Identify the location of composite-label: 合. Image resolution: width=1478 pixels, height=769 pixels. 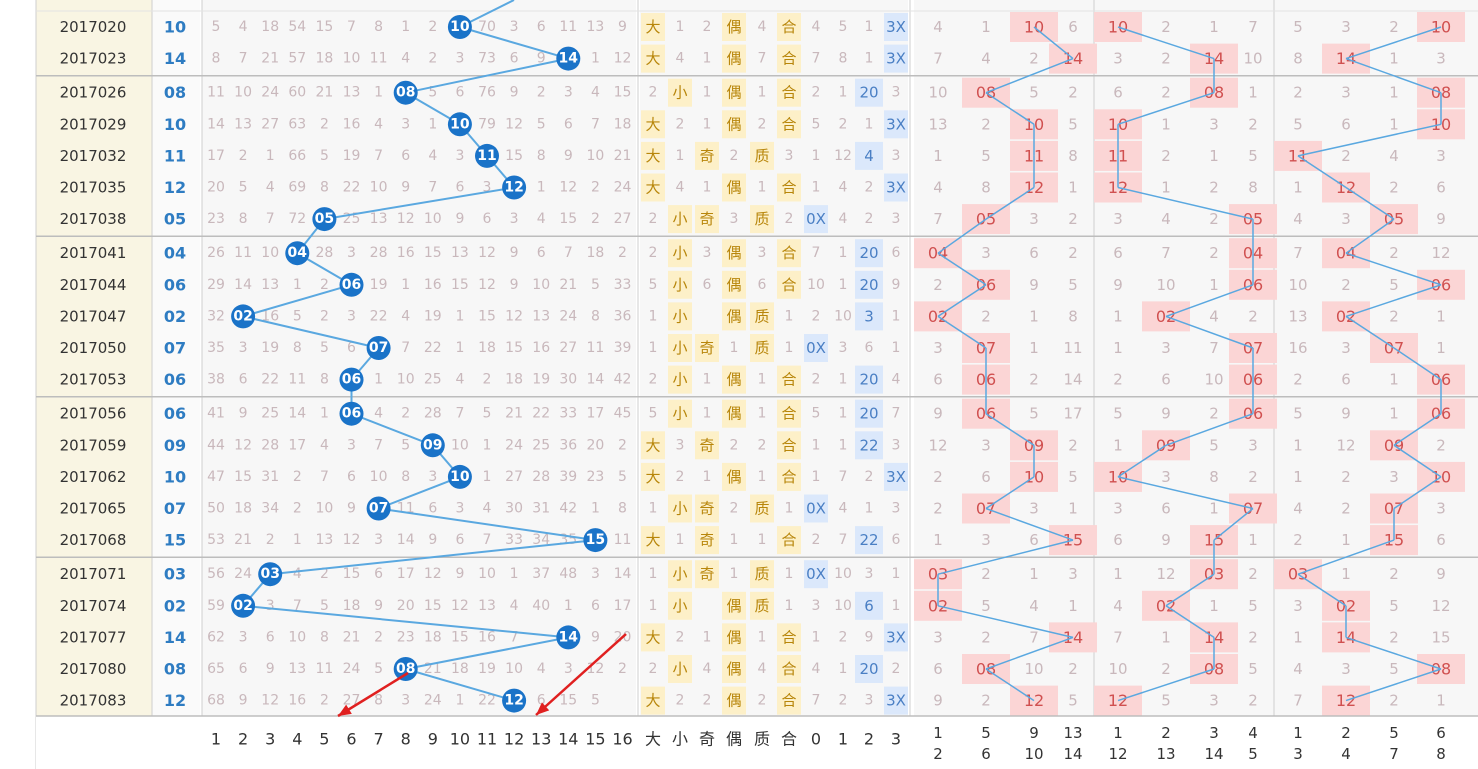
(788, 124).